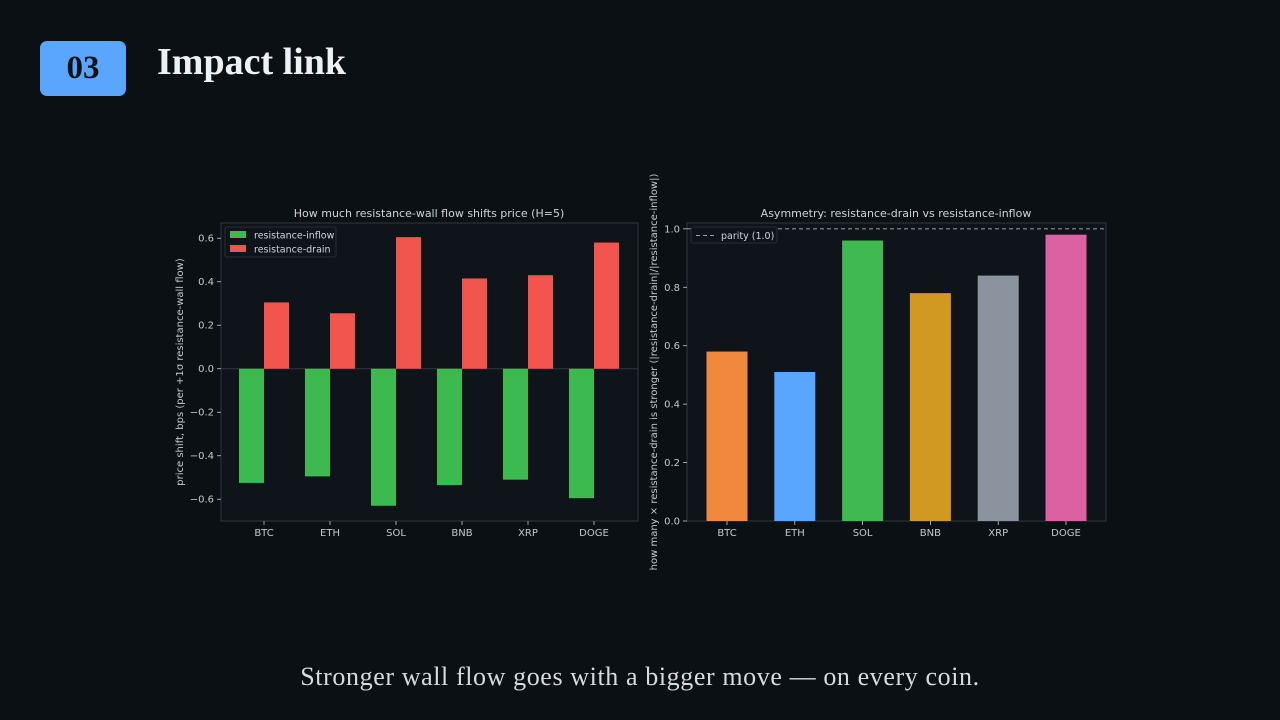  I want to click on ytick-label: −0.4, so click(202, 456).